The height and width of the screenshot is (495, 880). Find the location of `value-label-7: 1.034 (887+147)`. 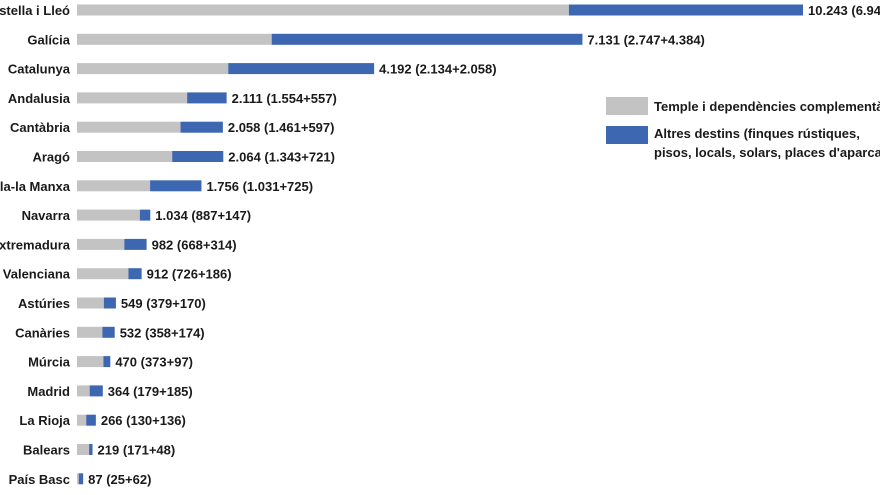

value-label-7: 1.034 (887+147) is located at coordinates (203, 215).